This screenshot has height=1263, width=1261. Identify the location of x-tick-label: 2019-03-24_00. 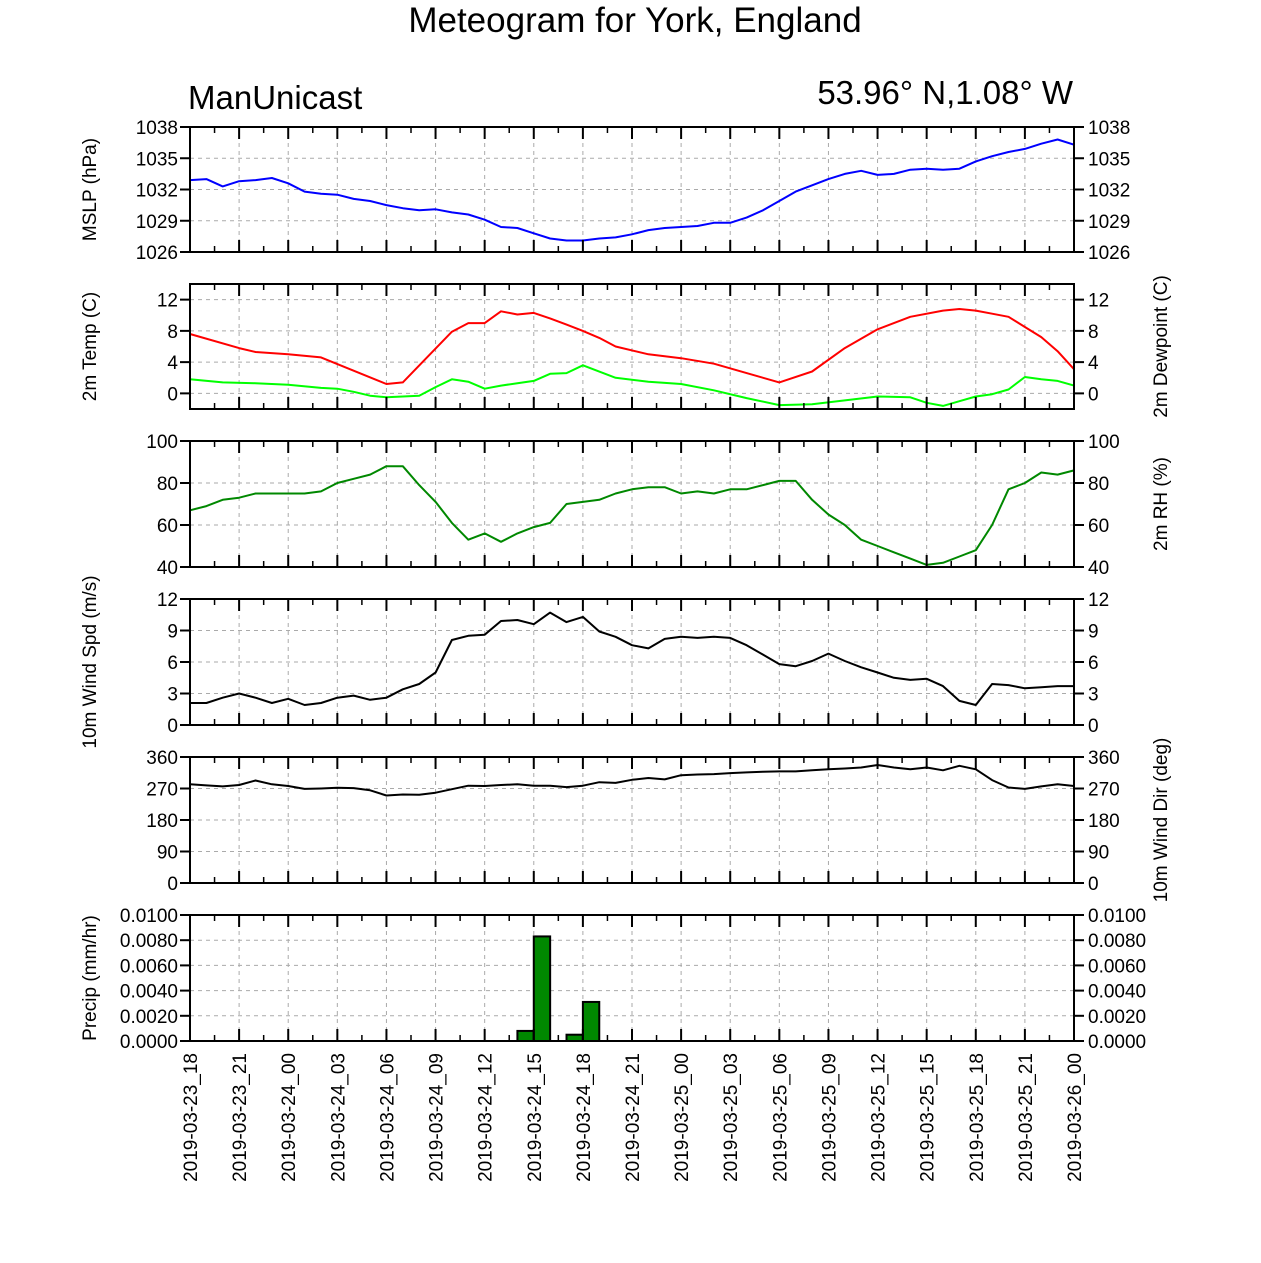
(289, 1117).